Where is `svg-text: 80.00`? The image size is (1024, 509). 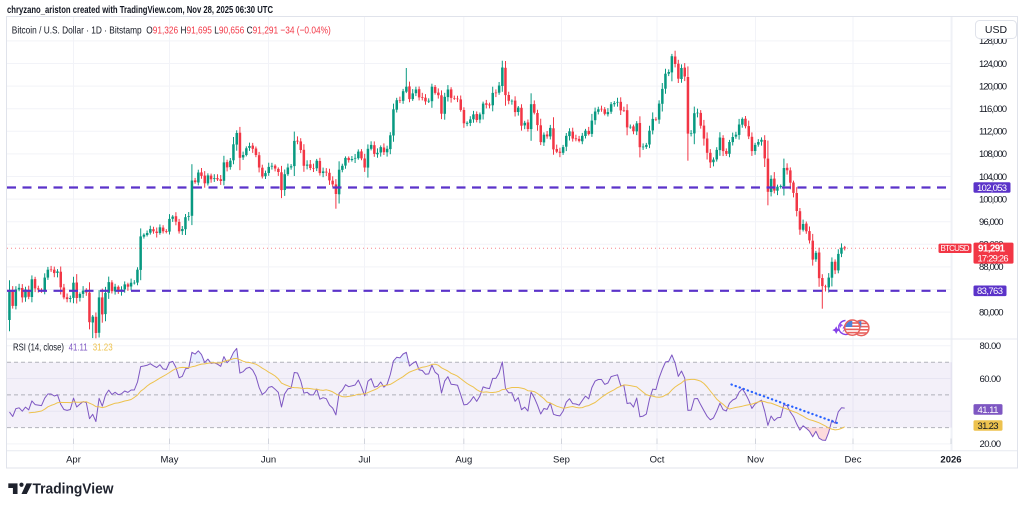
svg-text: 80.00 is located at coordinates (991, 346).